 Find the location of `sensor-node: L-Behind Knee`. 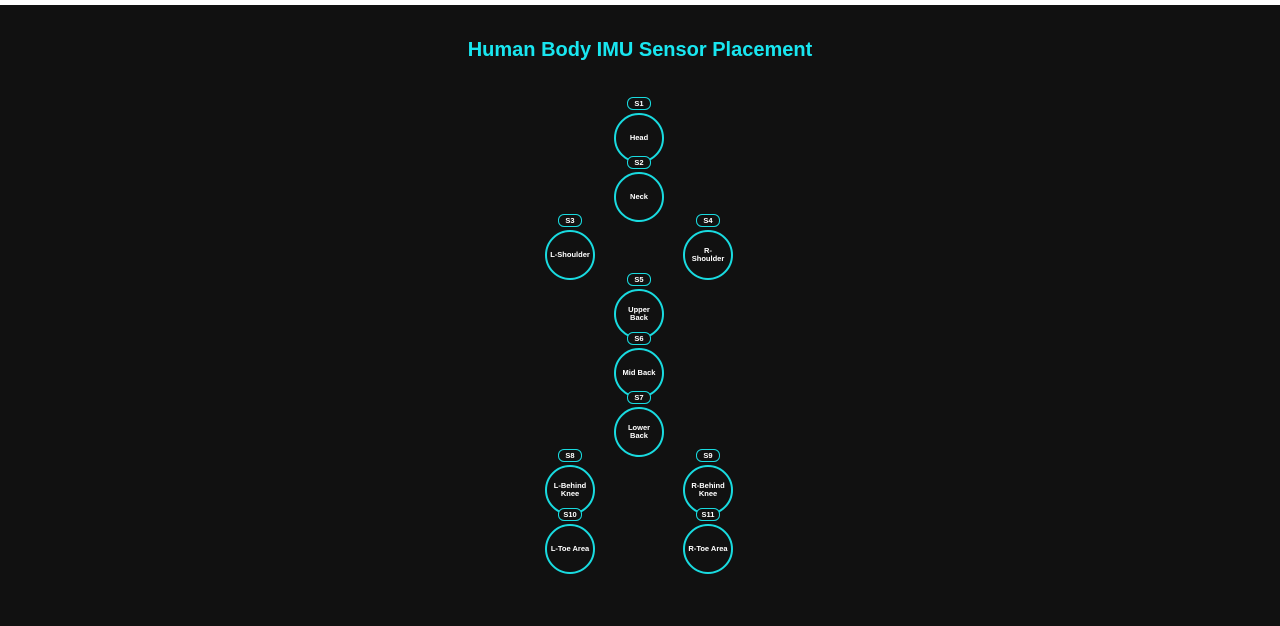

sensor-node: L-Behind Knee is located at coordinates (570, 490).